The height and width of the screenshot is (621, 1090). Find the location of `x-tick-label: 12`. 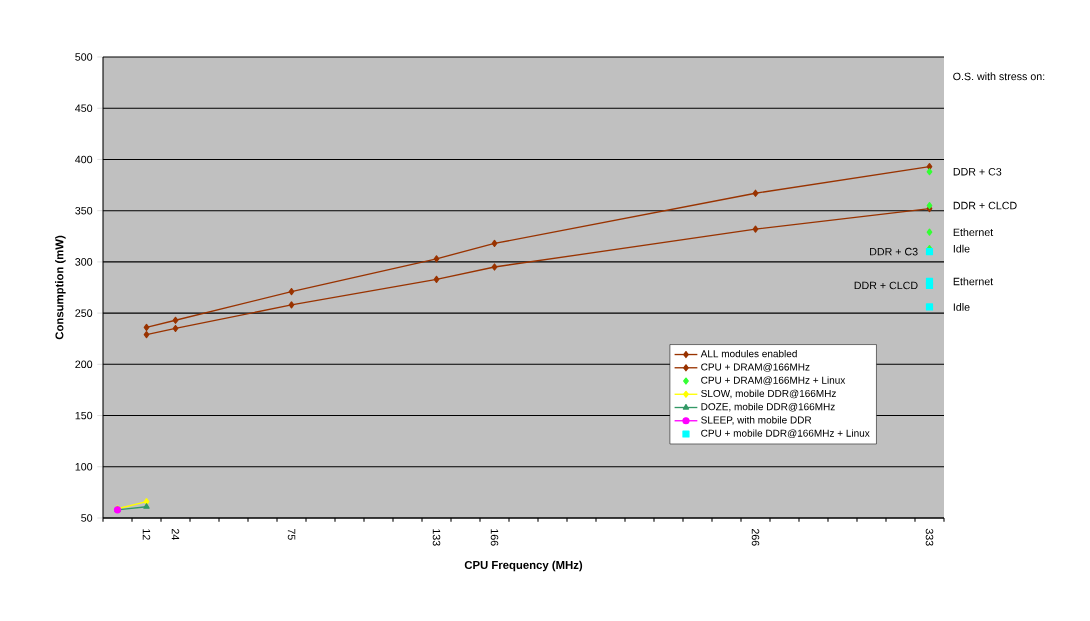

x-tick-label: 12 is located at coordinates (146, 534).